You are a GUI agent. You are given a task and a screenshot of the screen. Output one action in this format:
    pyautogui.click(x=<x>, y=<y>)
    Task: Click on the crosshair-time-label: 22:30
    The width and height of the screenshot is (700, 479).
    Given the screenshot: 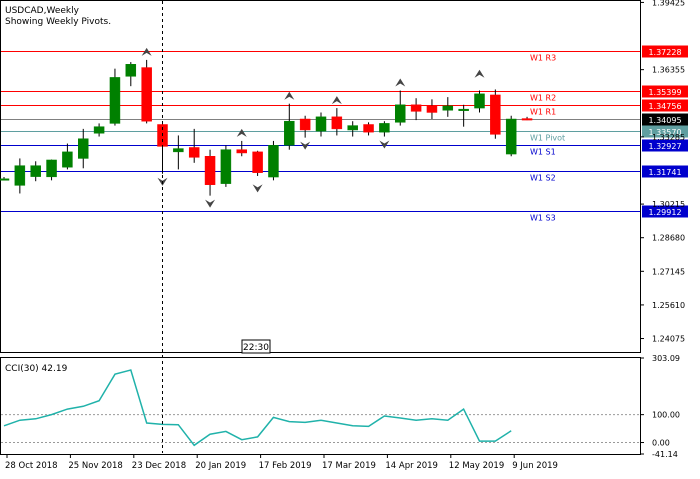 What is the action you would take?
    pyautogui.click(x=256, y=348)
    